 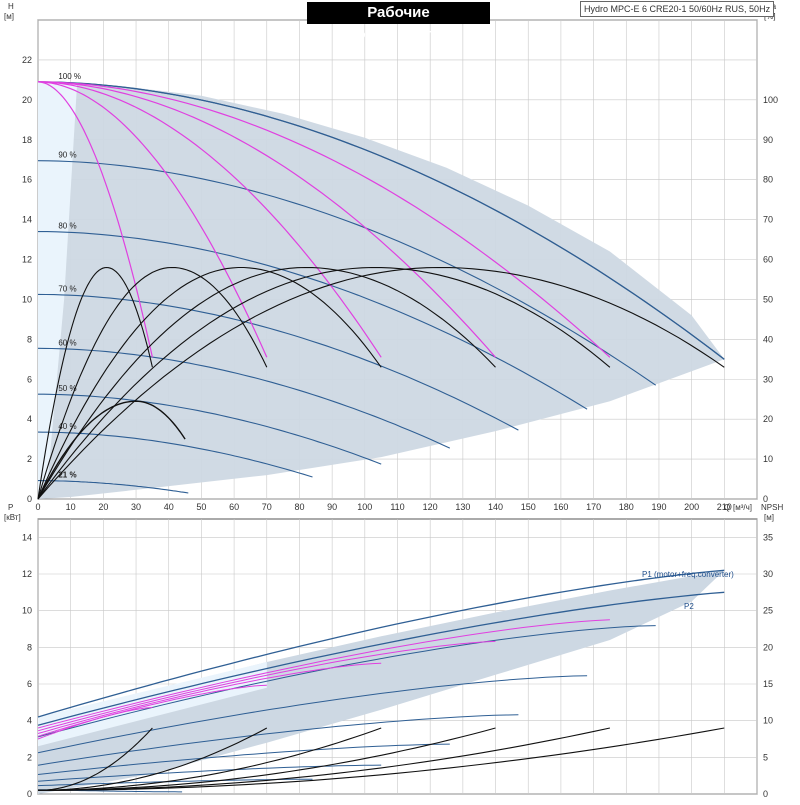 I want to click on p1-series-label: P1 (motor+freq.converter), so click(x=688, y=574).